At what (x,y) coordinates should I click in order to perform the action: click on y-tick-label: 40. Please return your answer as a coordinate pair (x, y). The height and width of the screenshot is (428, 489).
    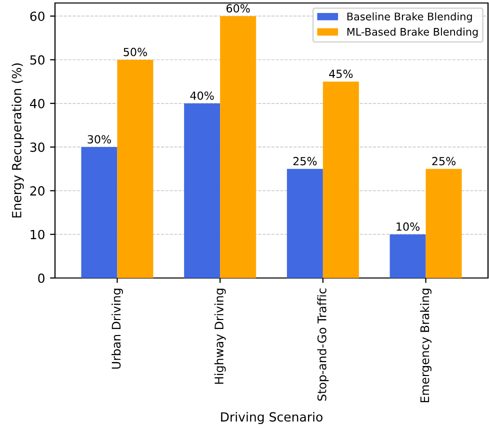
    Looking at the image, I should click on (37, 103).